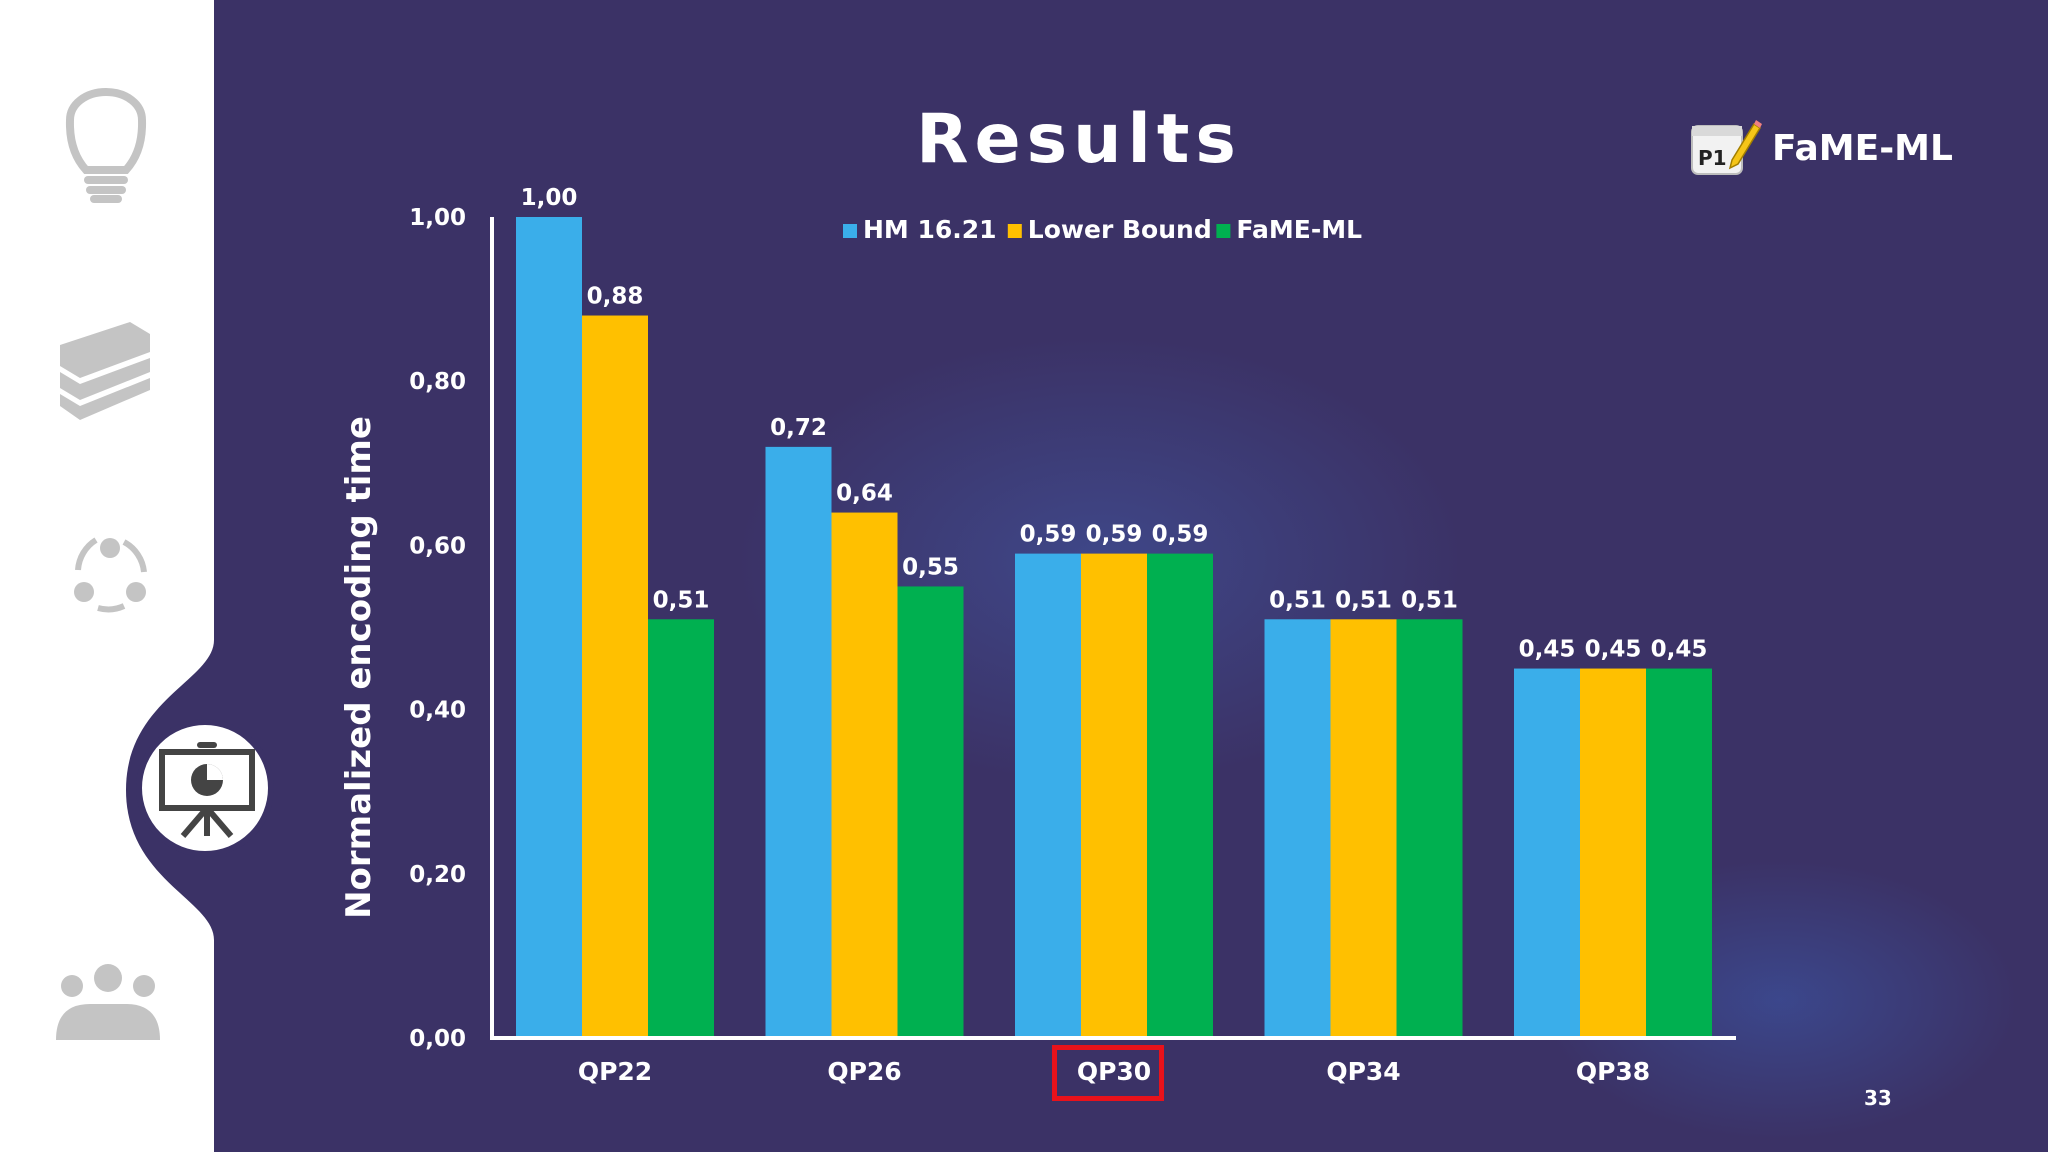 The image size is (2048, 1152). Describe the element at coordinates (1363, 828) in the screenshot. I see `bar-qp34-lower_bound` at that location.